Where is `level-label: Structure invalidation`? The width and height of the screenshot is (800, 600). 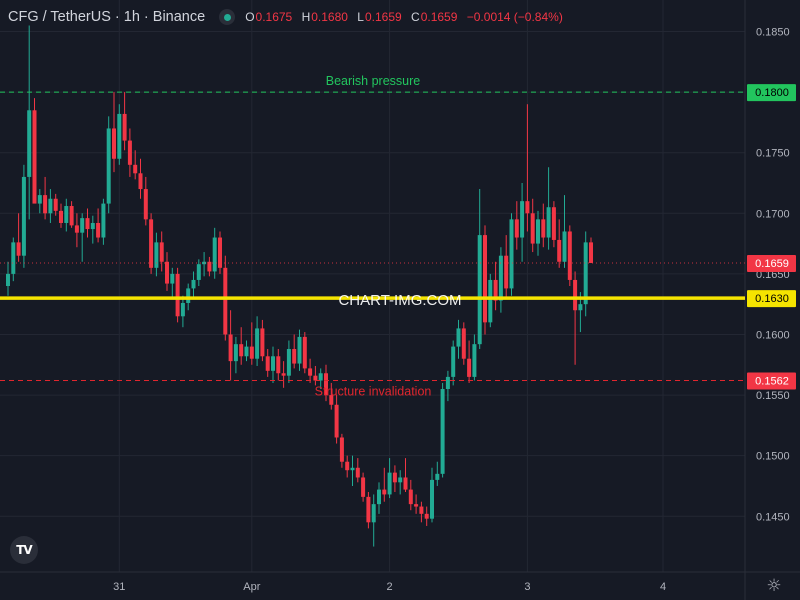 level-label: Structure invalidation is located at coordinates (373, 392).